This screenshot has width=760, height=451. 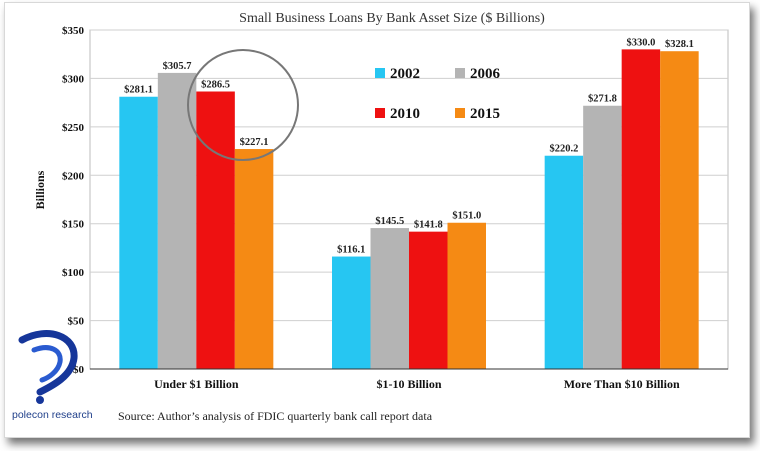 I want to click on data-label: $271.8, so click(x=602, y=99).